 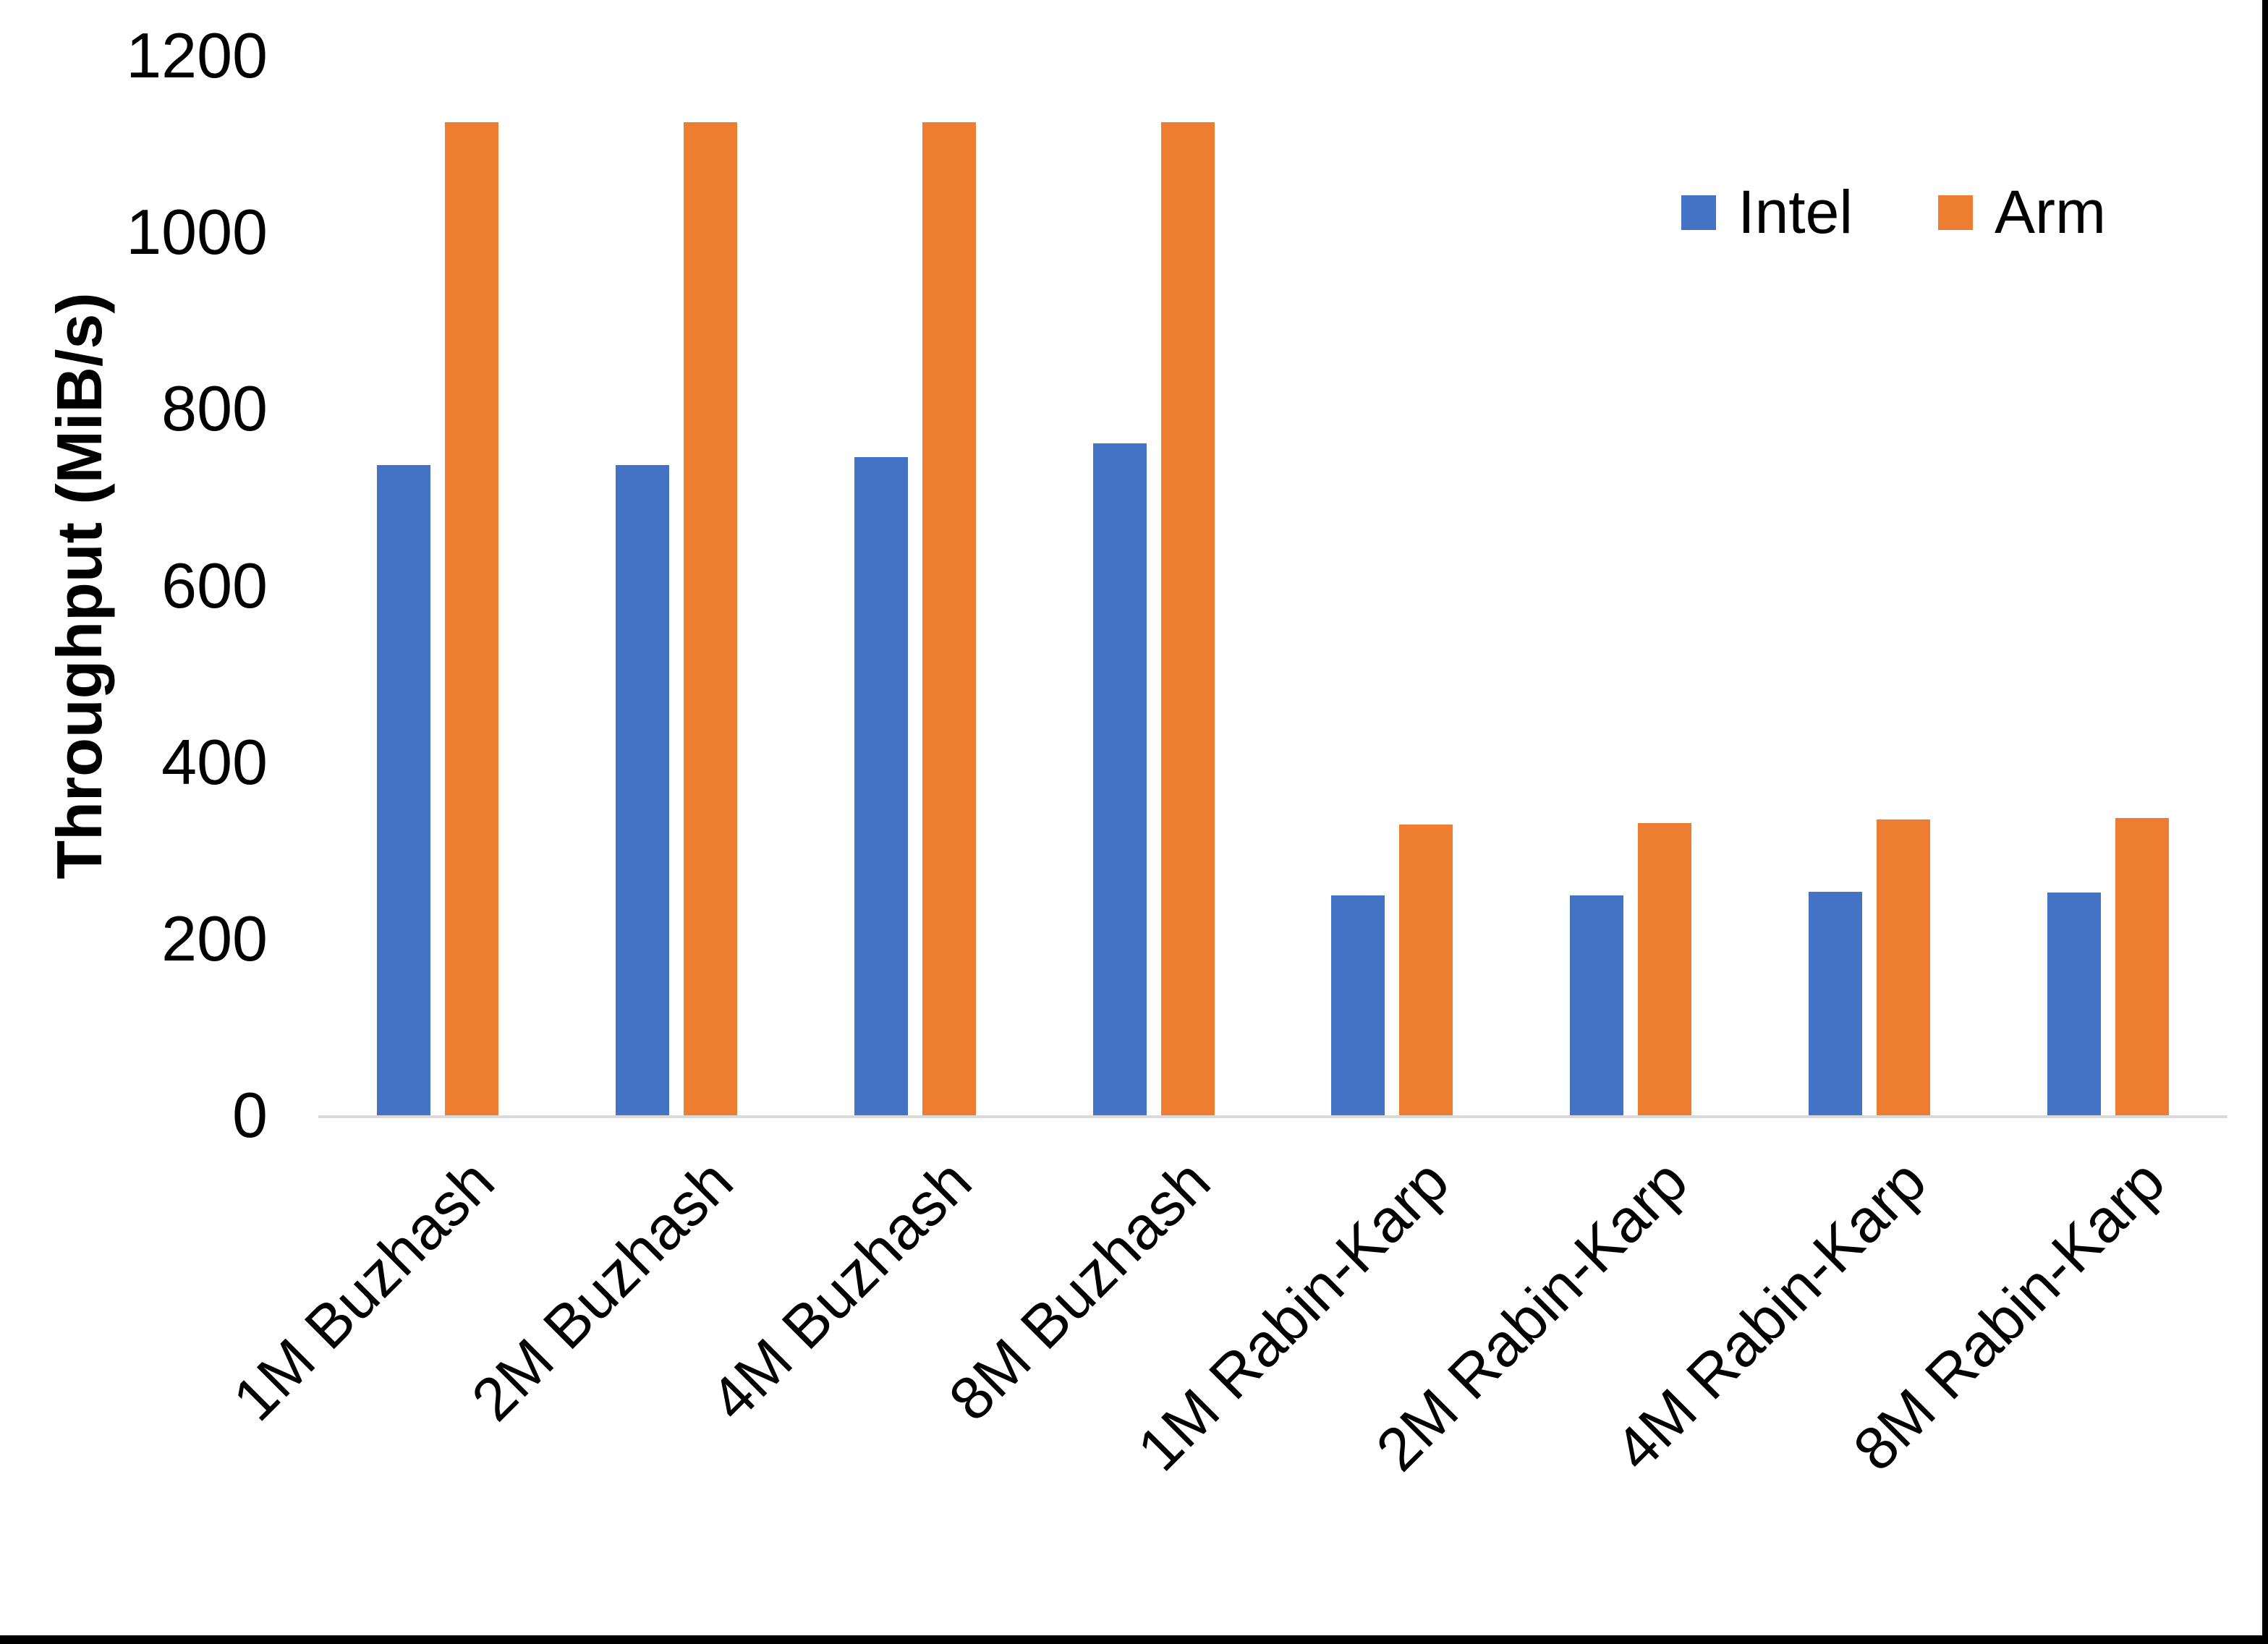 I want to click on y-tick-label-600: 600, so click(x=215, y=585).